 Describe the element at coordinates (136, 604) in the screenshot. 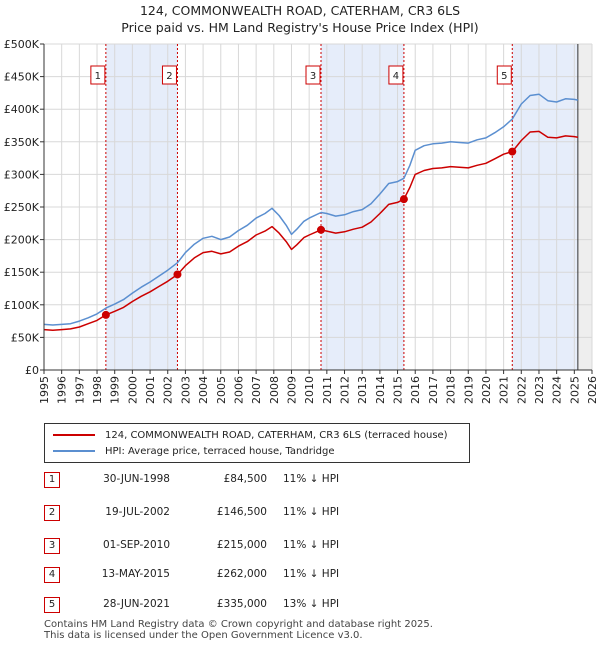

I see `sale-date: 28-JUN-2021` at that location.